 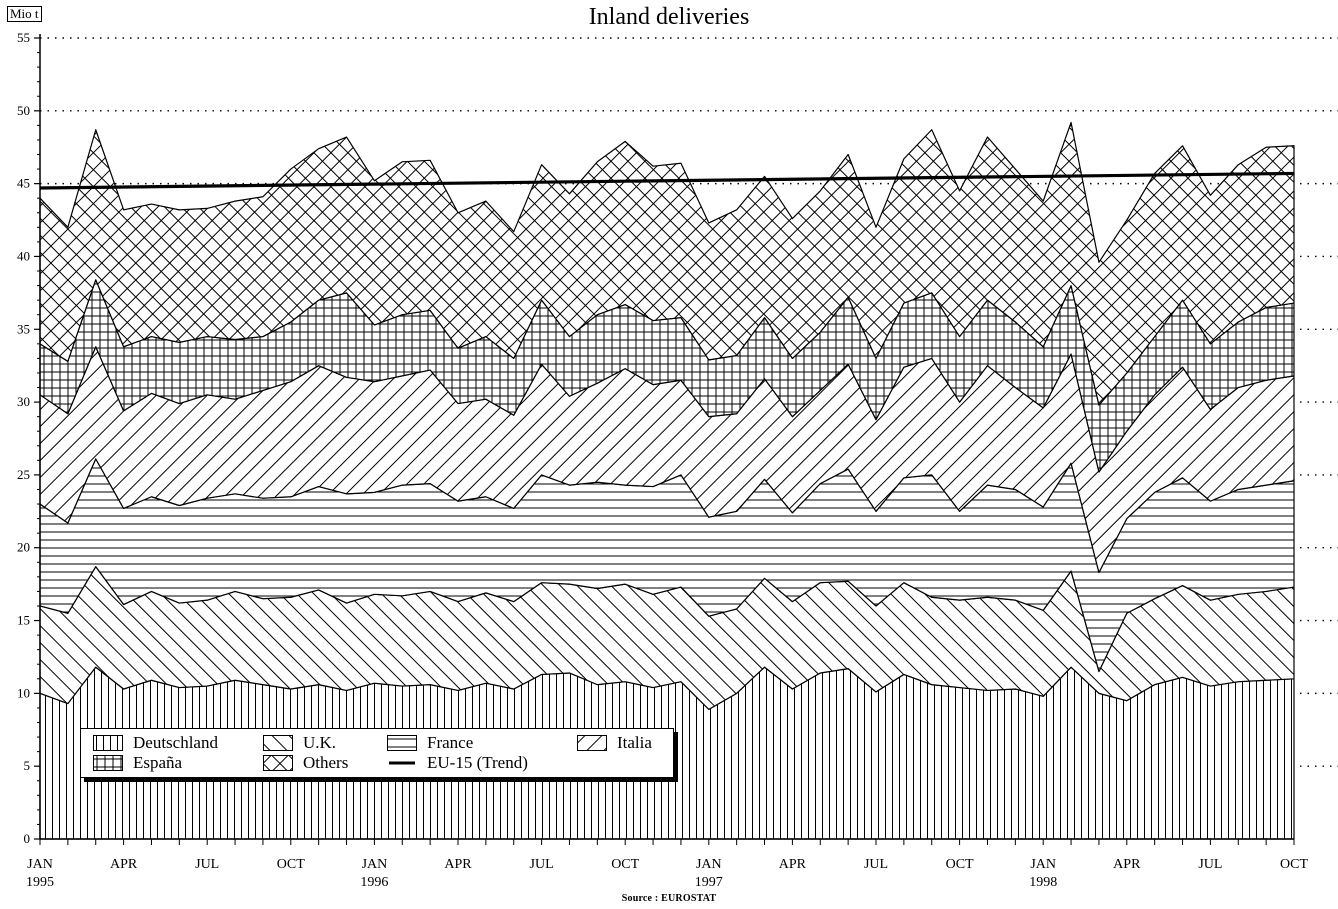 I want to click on legend-label-france: France, so click(x=450, y=742).